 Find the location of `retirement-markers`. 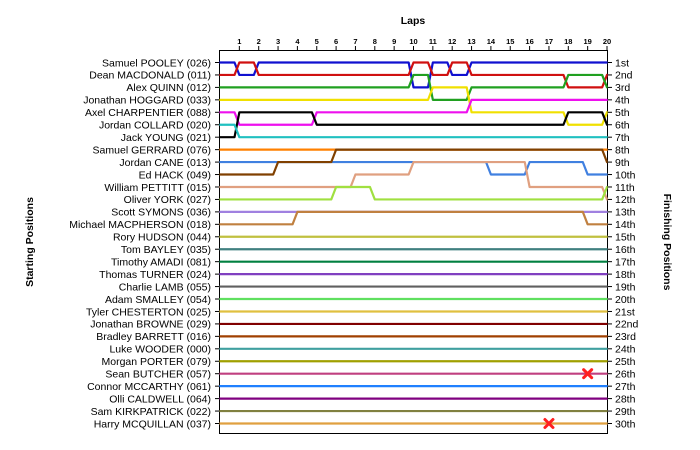

retirement-markers is located at coordinates (568, 398).